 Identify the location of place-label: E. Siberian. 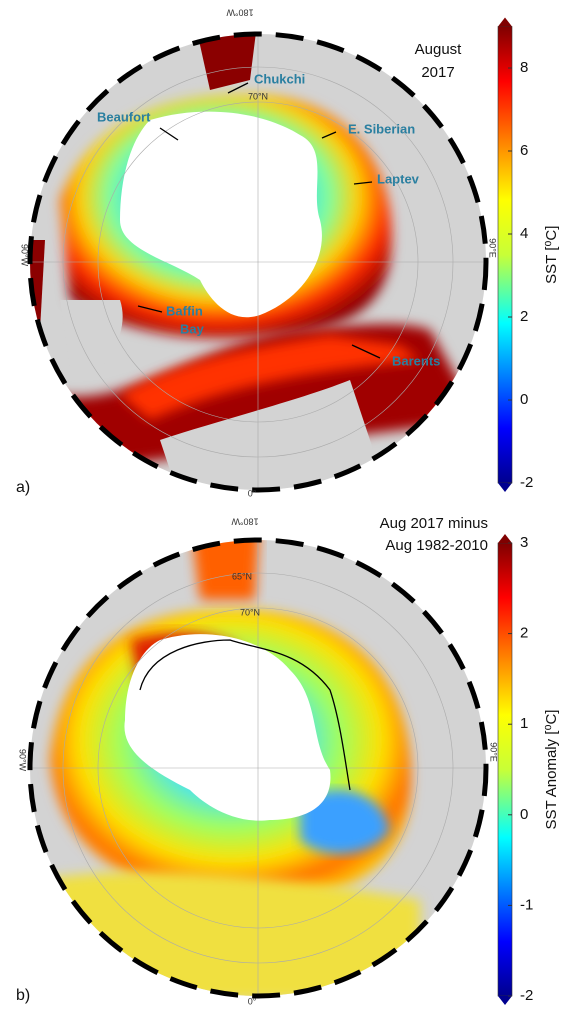
(381, 128).